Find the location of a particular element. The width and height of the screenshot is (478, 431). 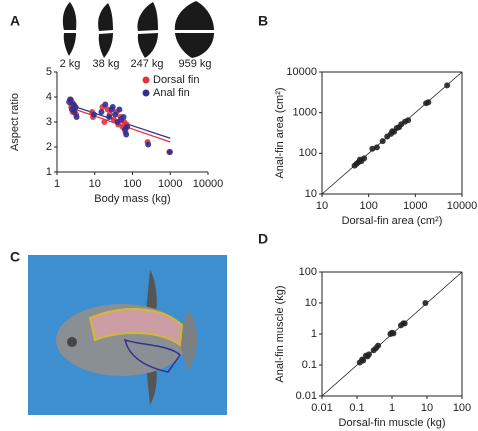

panel-label: D is located at coordinates (263, 239).